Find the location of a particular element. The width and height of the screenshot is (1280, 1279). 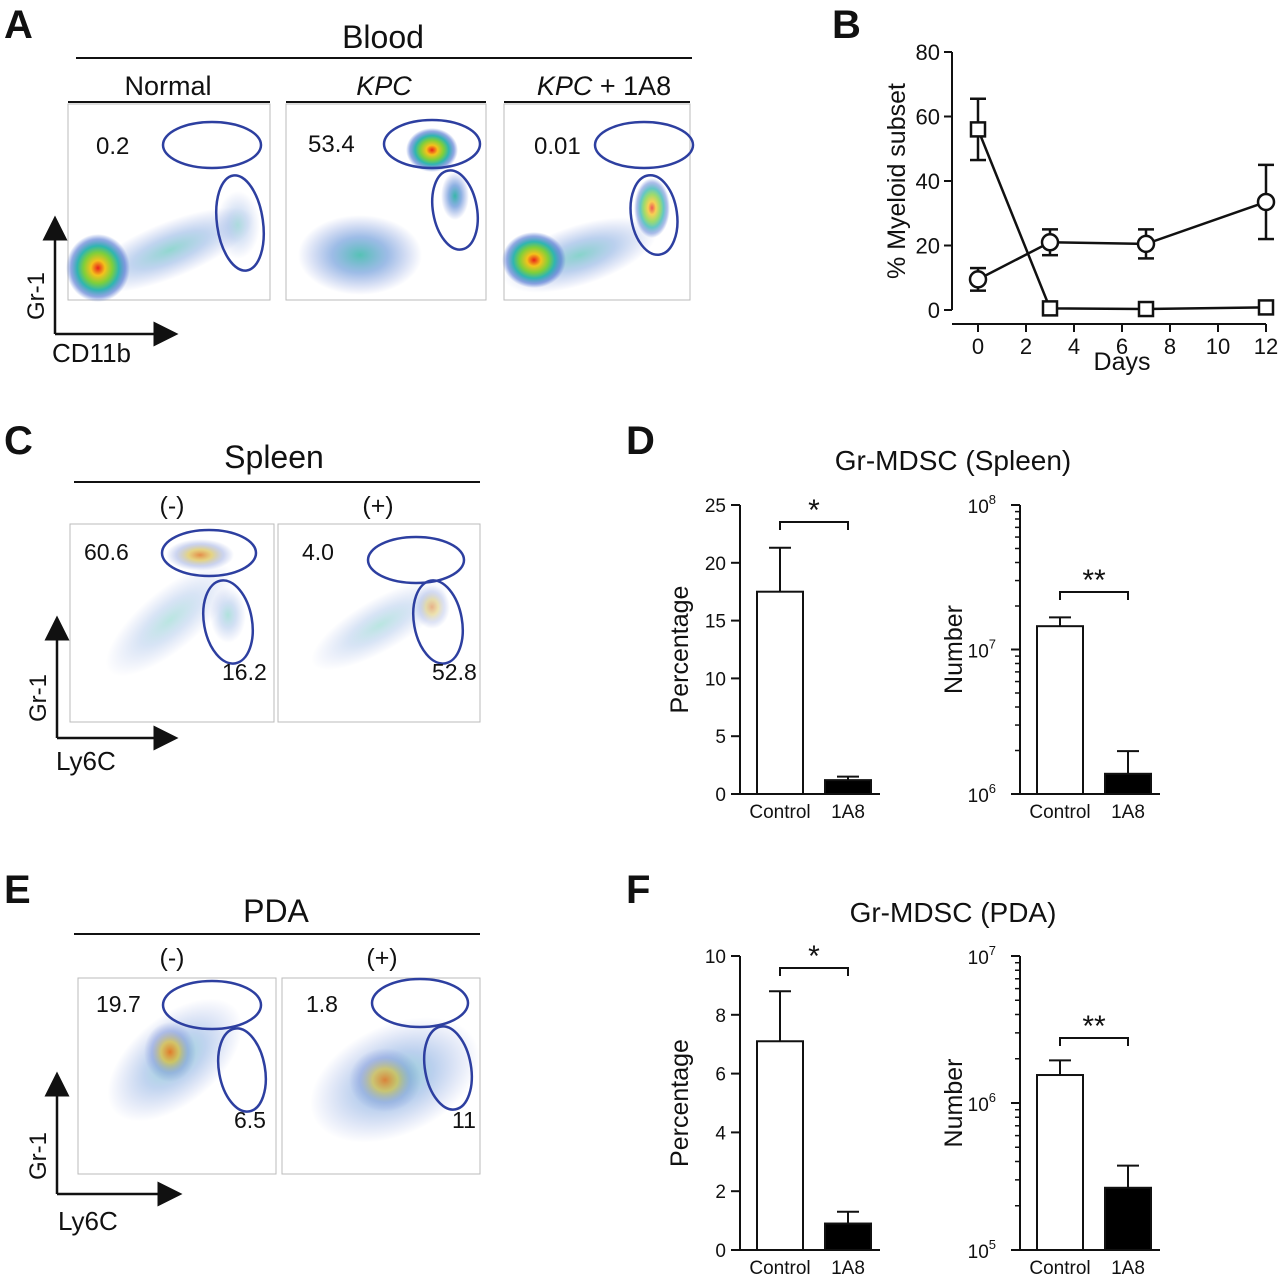

x-tick-label: 8 is located at coordinates (1170, 346).